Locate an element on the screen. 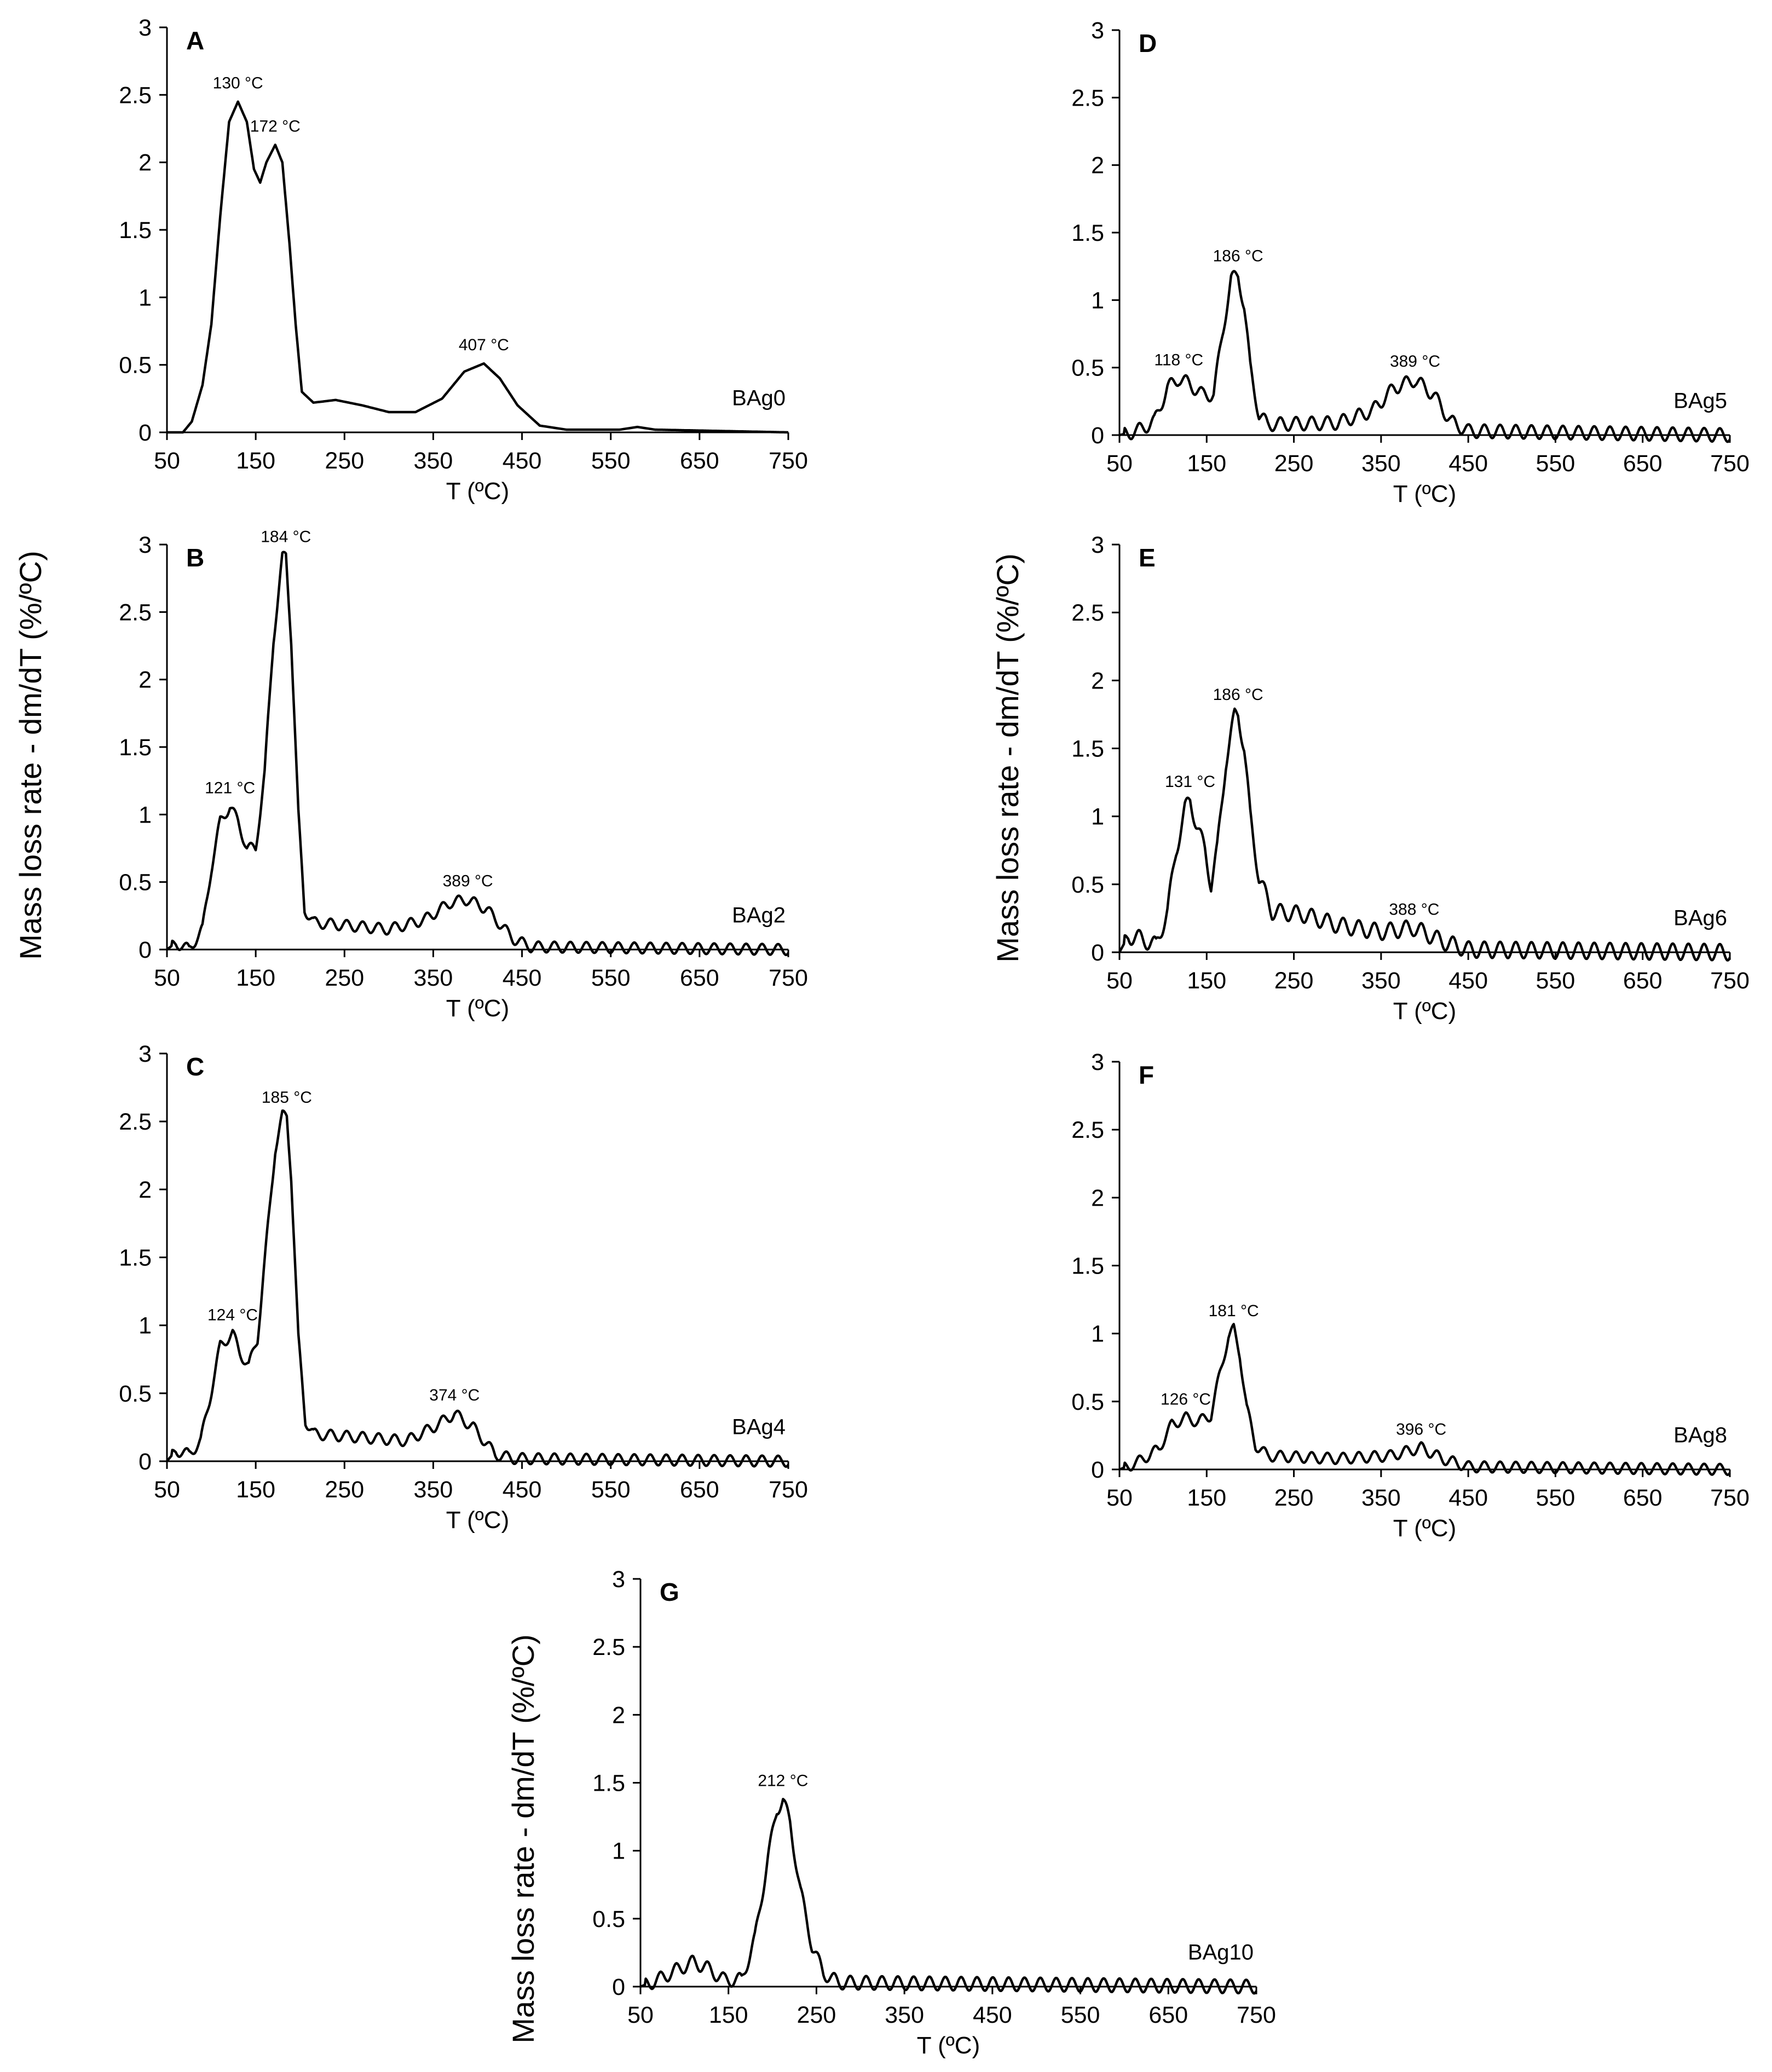 This screenshot has height=2072, width=1772. peak-label: 181 °C is located at coordinates (1234, 1311).